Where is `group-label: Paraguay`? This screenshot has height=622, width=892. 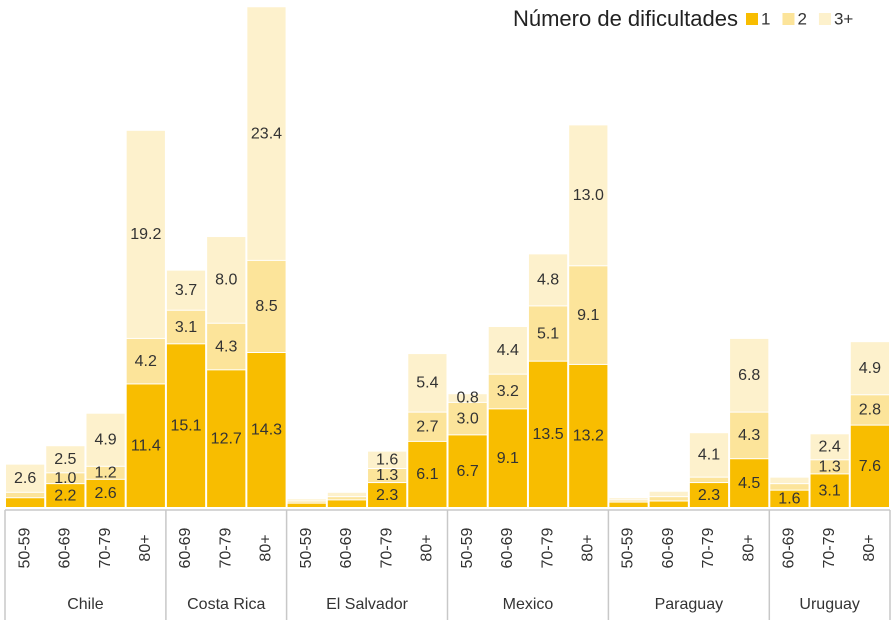 group-label: Paraguay is located at coordinates (689, 604).